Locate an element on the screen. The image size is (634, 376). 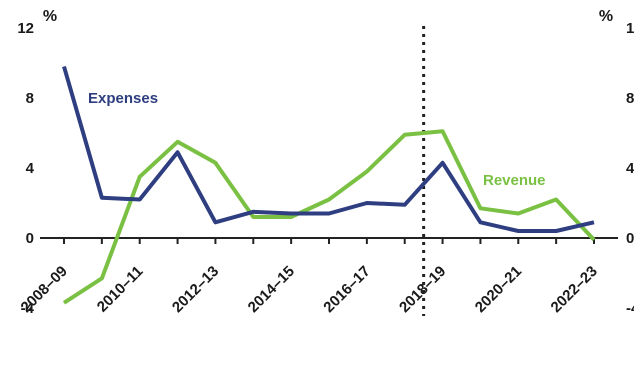
left-unit-label: % is located at coordinates (50, 16).